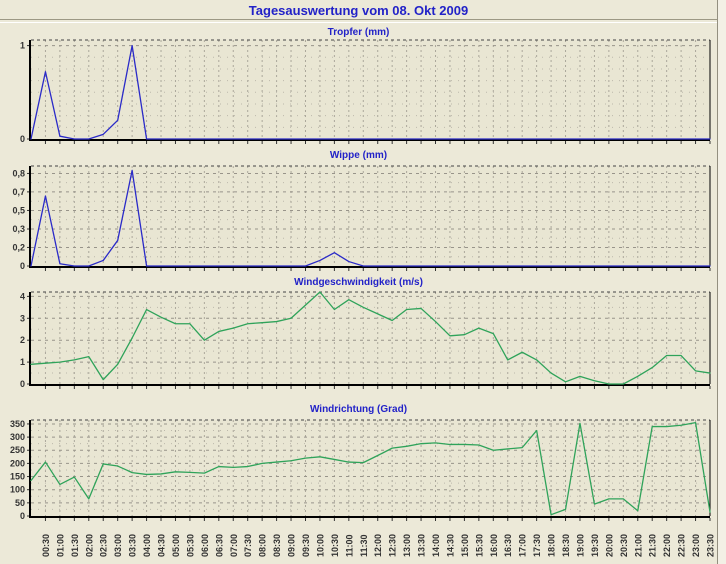  Describe the element at coordinates (89, 545) in the screenshot. I see `x-tick-label: 02:00` at that location.